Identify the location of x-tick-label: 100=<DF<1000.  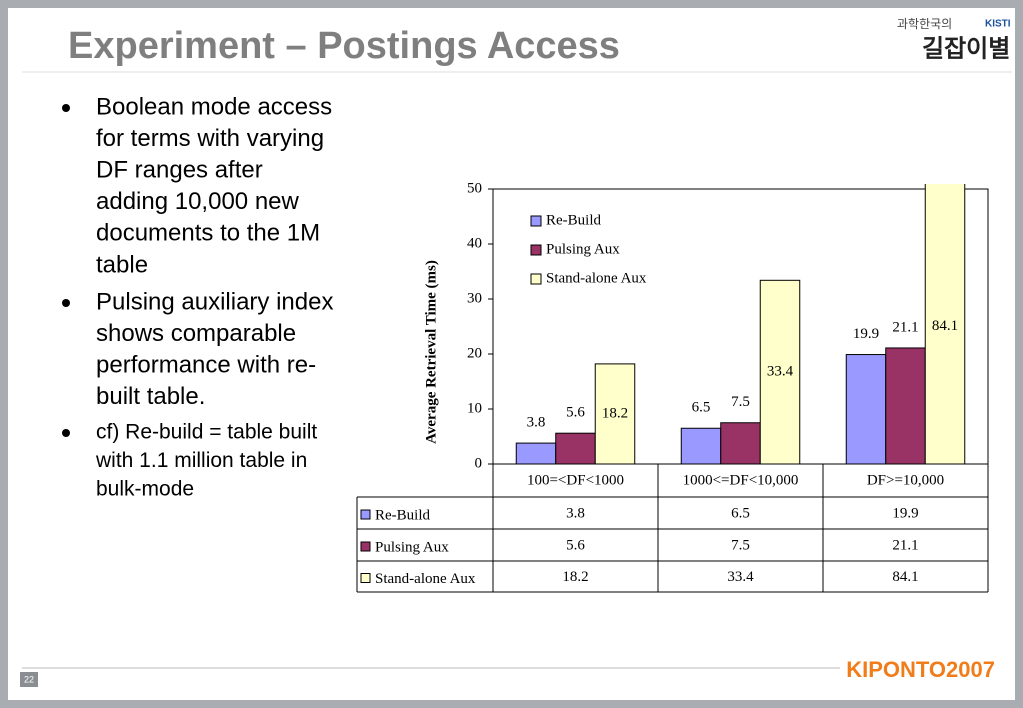
(575, 480).